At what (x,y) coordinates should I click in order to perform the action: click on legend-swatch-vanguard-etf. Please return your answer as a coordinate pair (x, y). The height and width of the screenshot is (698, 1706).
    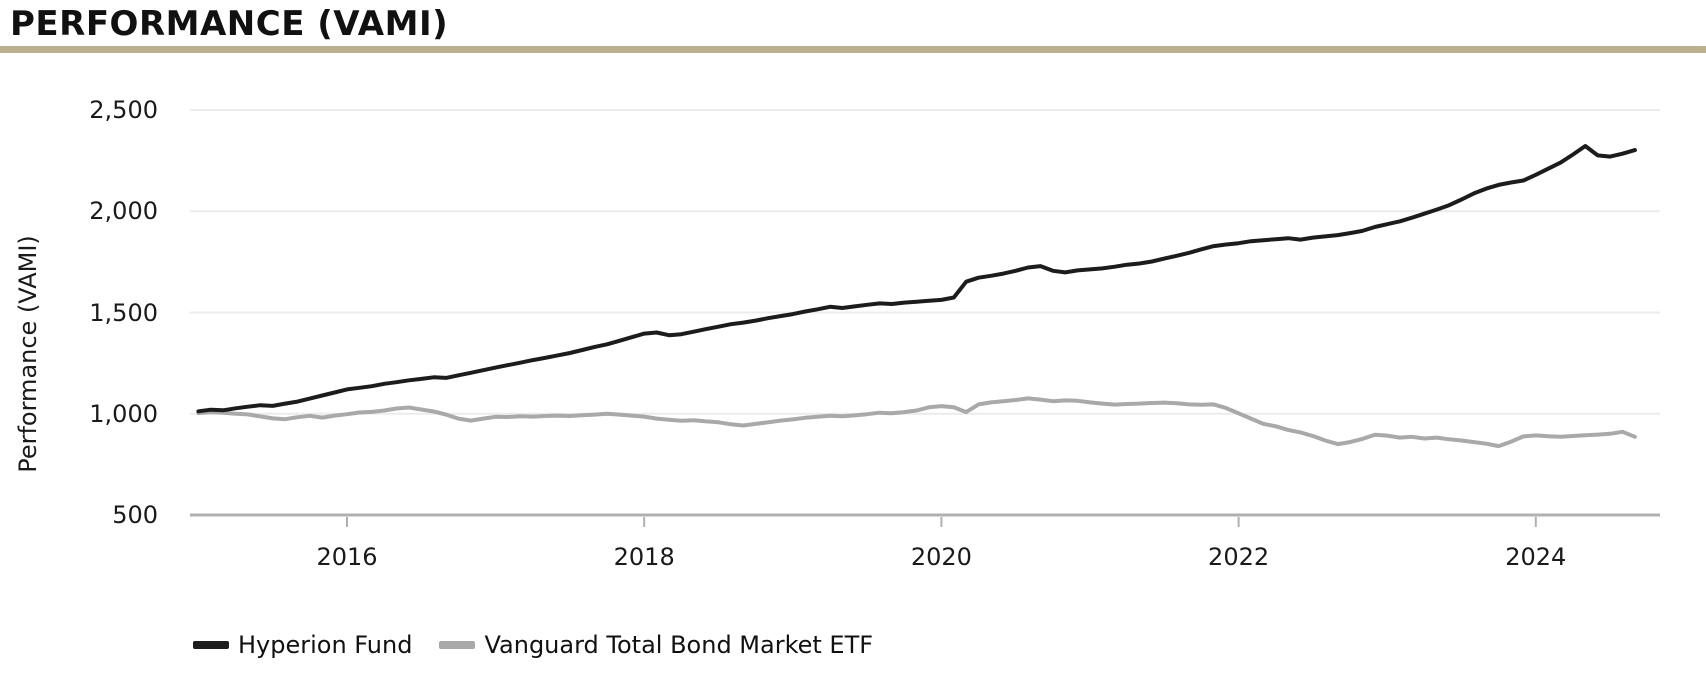
    Looking at the image, I should click on (457, 645).